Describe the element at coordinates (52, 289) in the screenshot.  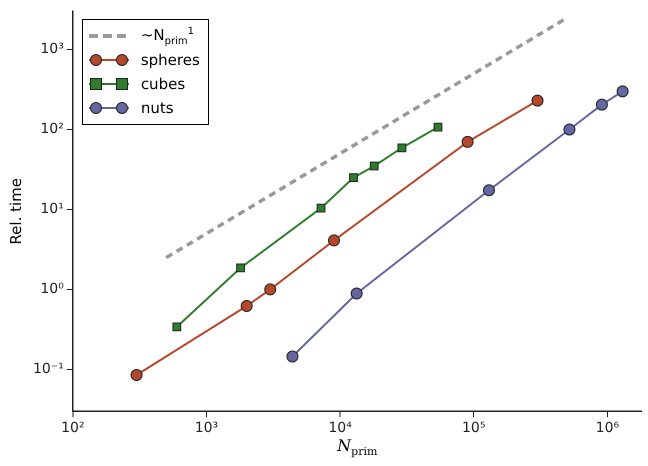
I see `y-tick-label: 10⁰` at that location.